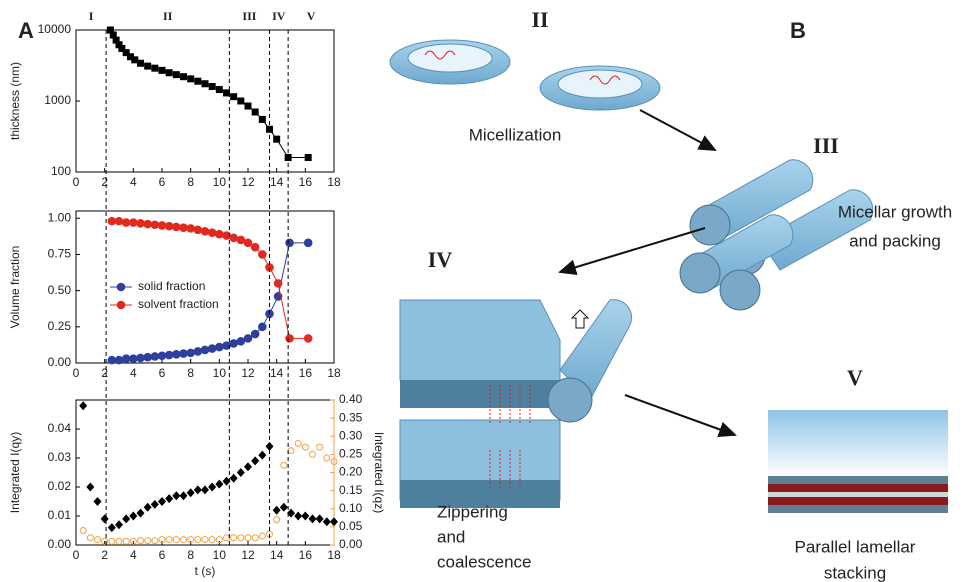 The width and height of the screenshot is (968, 582). Describe the element at coordinates (680, 416) in the screenshot. I see `arrow` at that location.